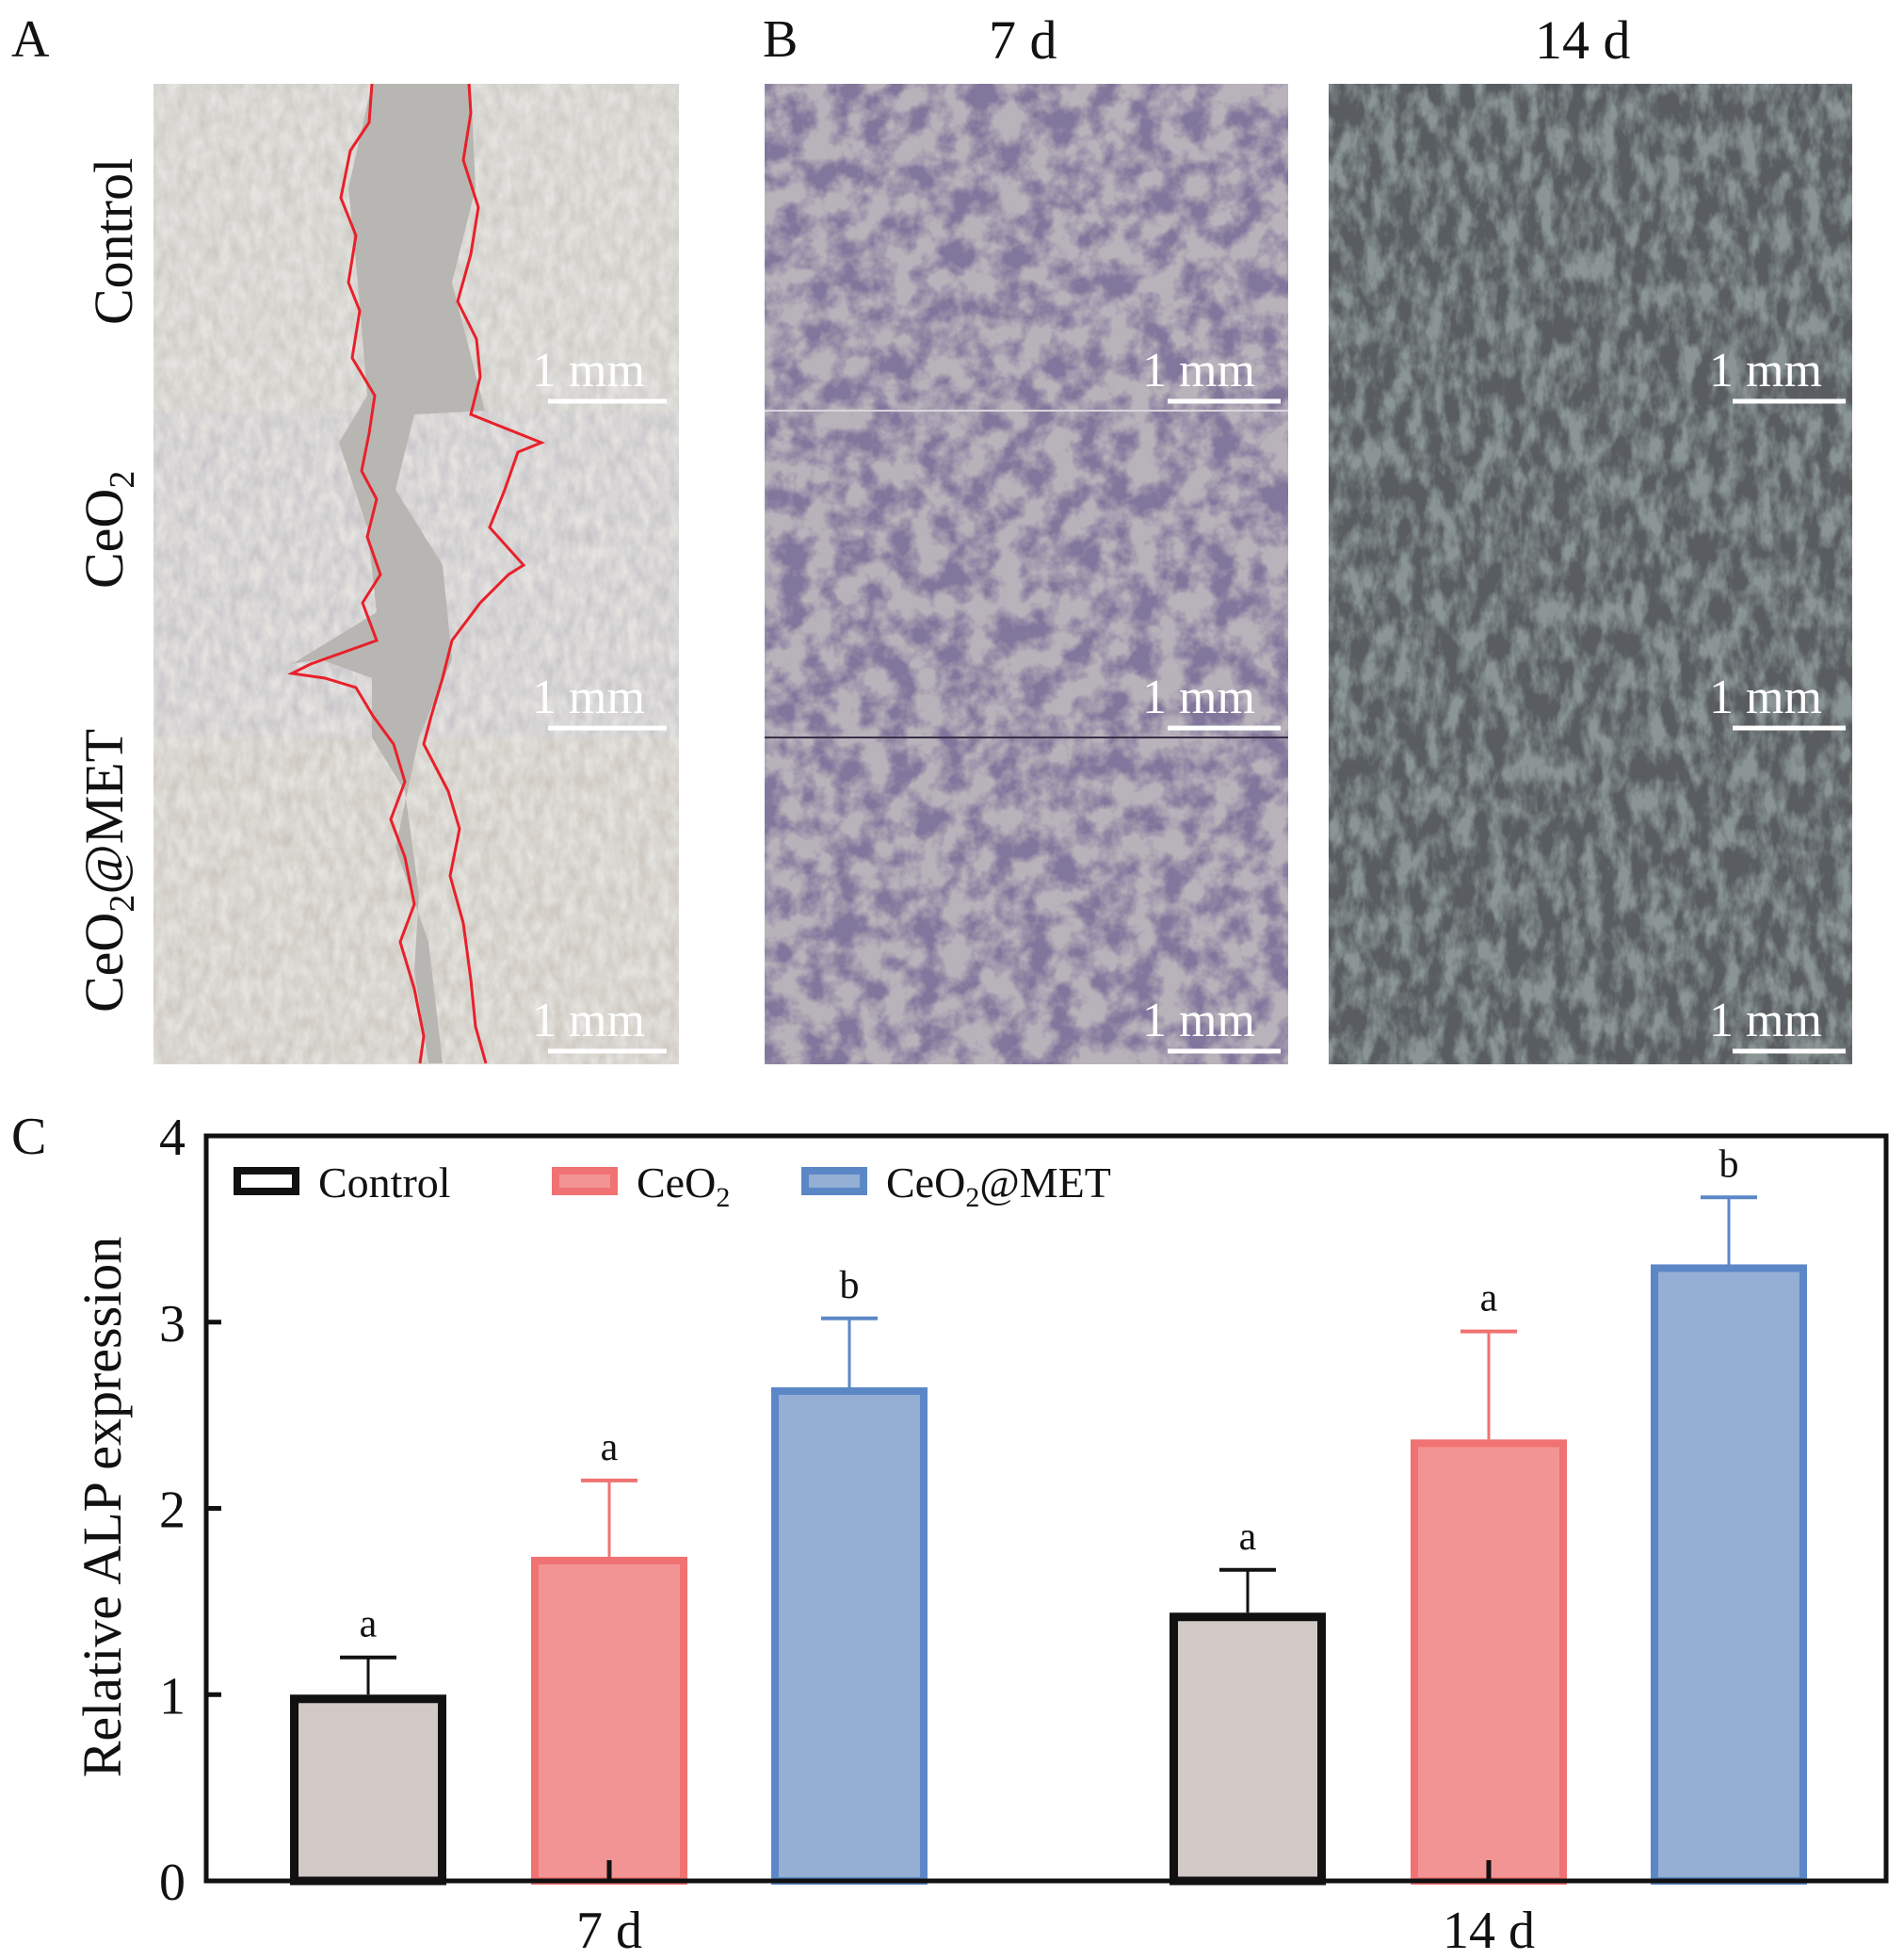 The image size is (1904, 1960). Describe the element at coordinates (113, 241) in the screenshot. I see `row-label-control: Control` at that location.